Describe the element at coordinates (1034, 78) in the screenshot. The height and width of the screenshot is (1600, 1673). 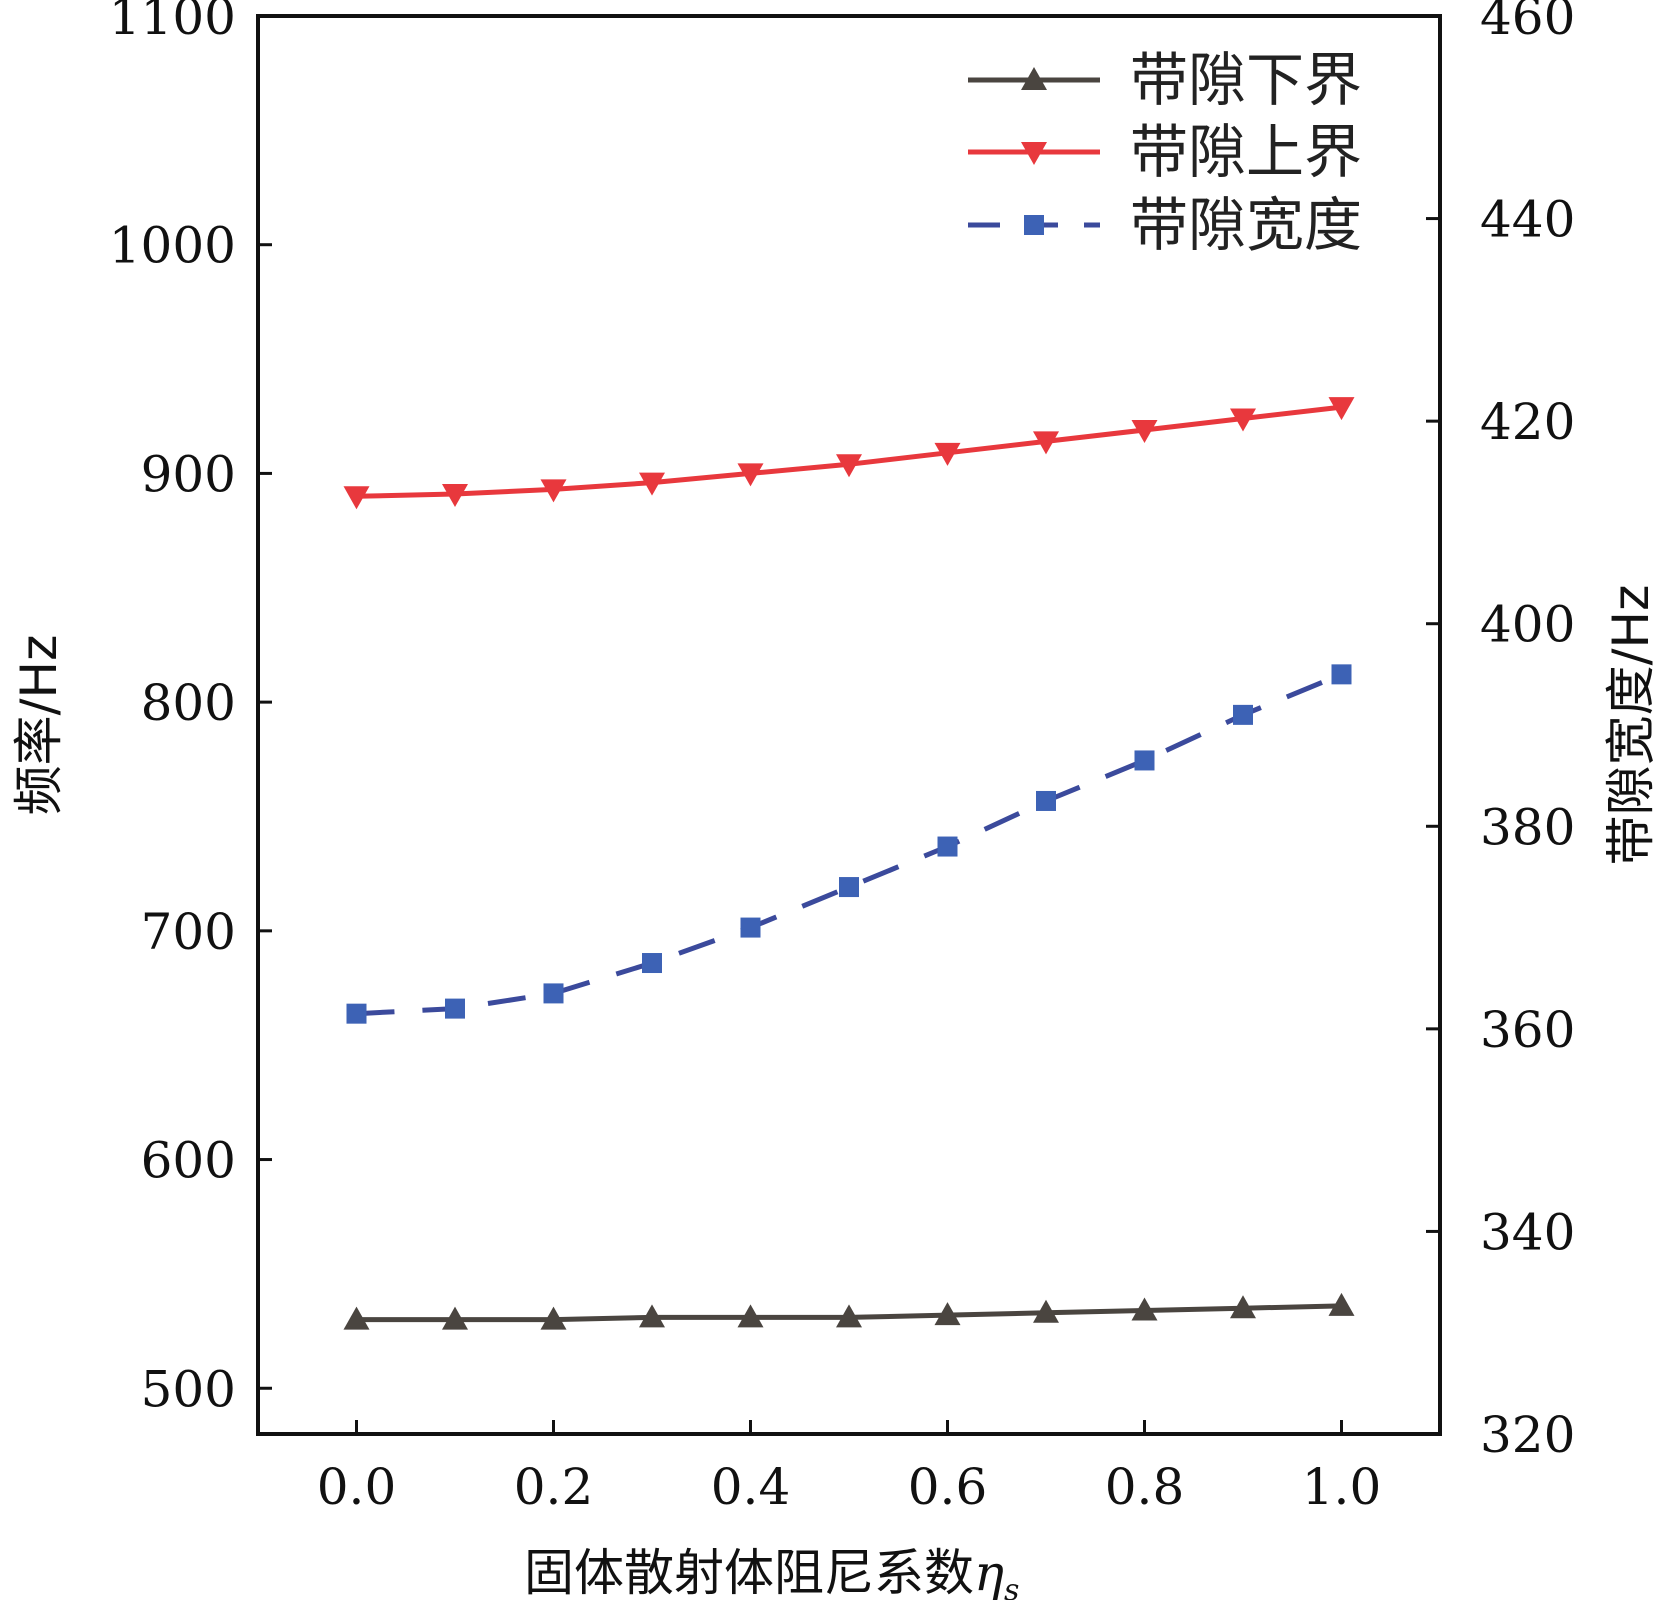
I see `legend-marker-lower-bound` at that location.